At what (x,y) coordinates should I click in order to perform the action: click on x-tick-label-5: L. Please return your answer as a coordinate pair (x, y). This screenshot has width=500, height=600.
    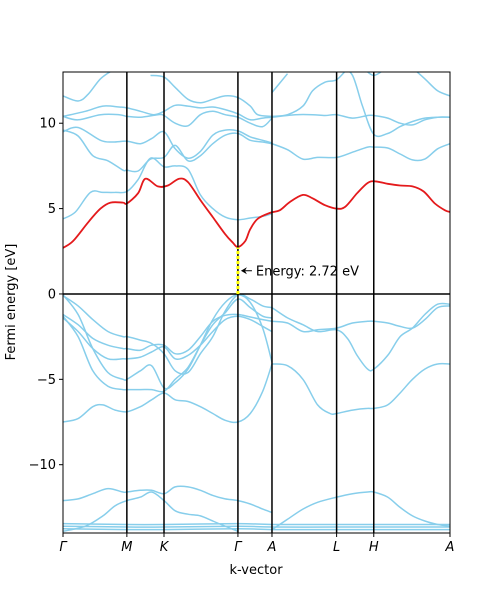
    Looking at the image, I should click on (336, 547).